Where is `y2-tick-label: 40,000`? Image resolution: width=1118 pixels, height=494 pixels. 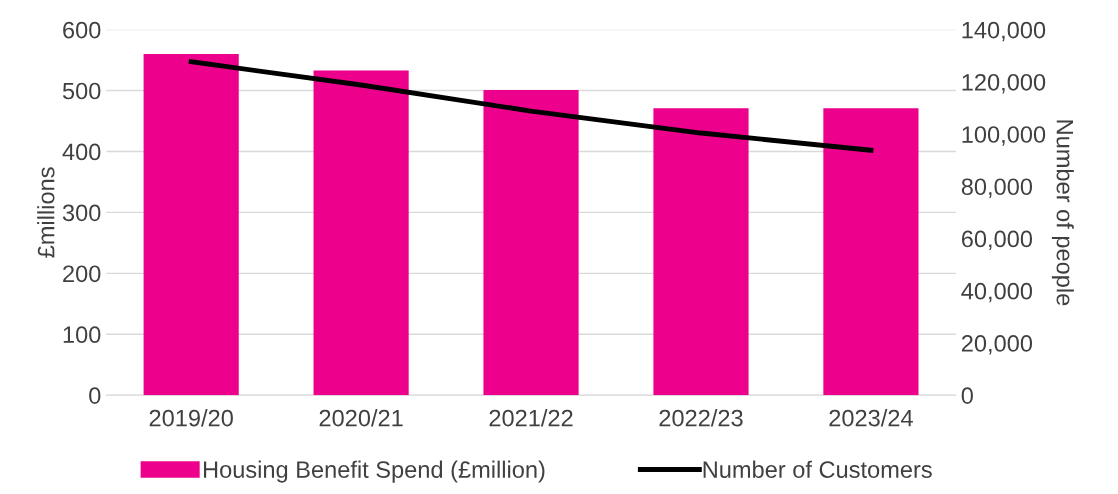
y2-tick-label: 40,000 is located at coordinates (997, 292).